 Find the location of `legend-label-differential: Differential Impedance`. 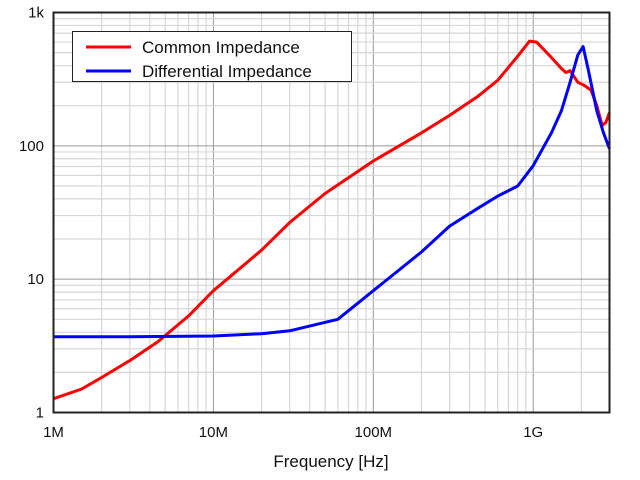

legend-label-differential: Differential Impedance is located at coordinates (227, 71).